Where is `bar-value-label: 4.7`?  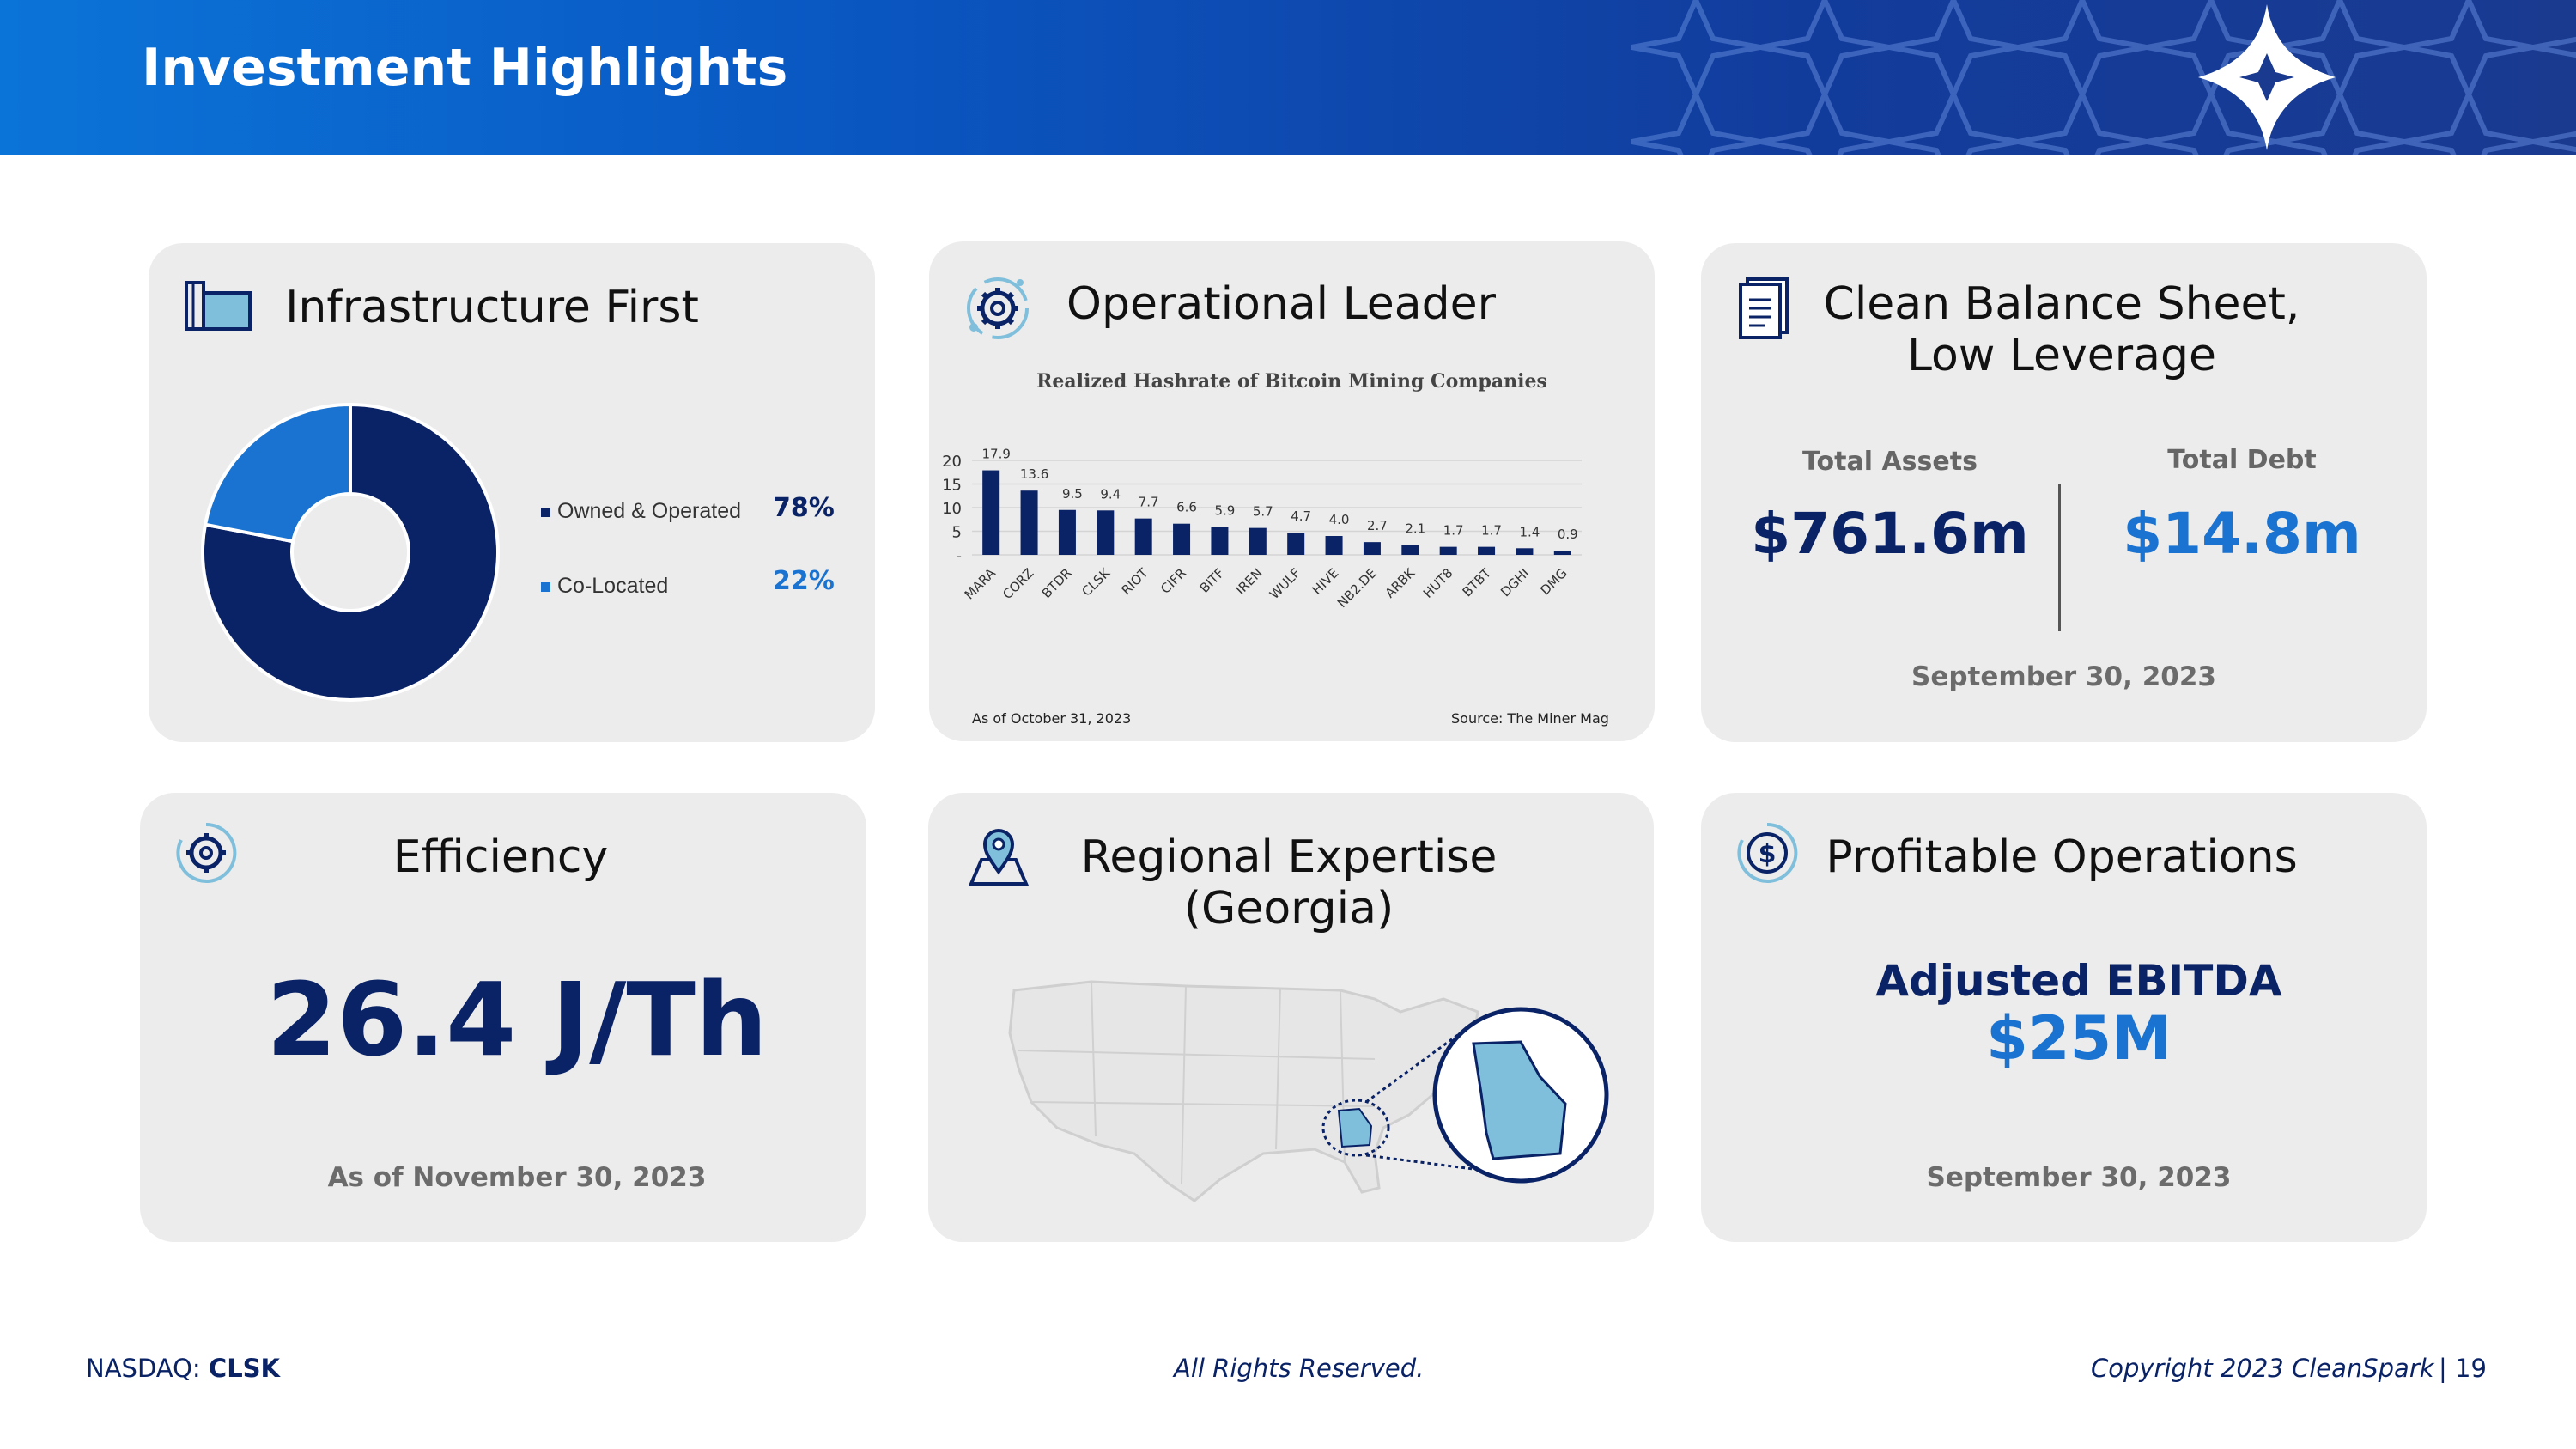 bar-value-label: 4.7 is located at coordinates (1301, 516).